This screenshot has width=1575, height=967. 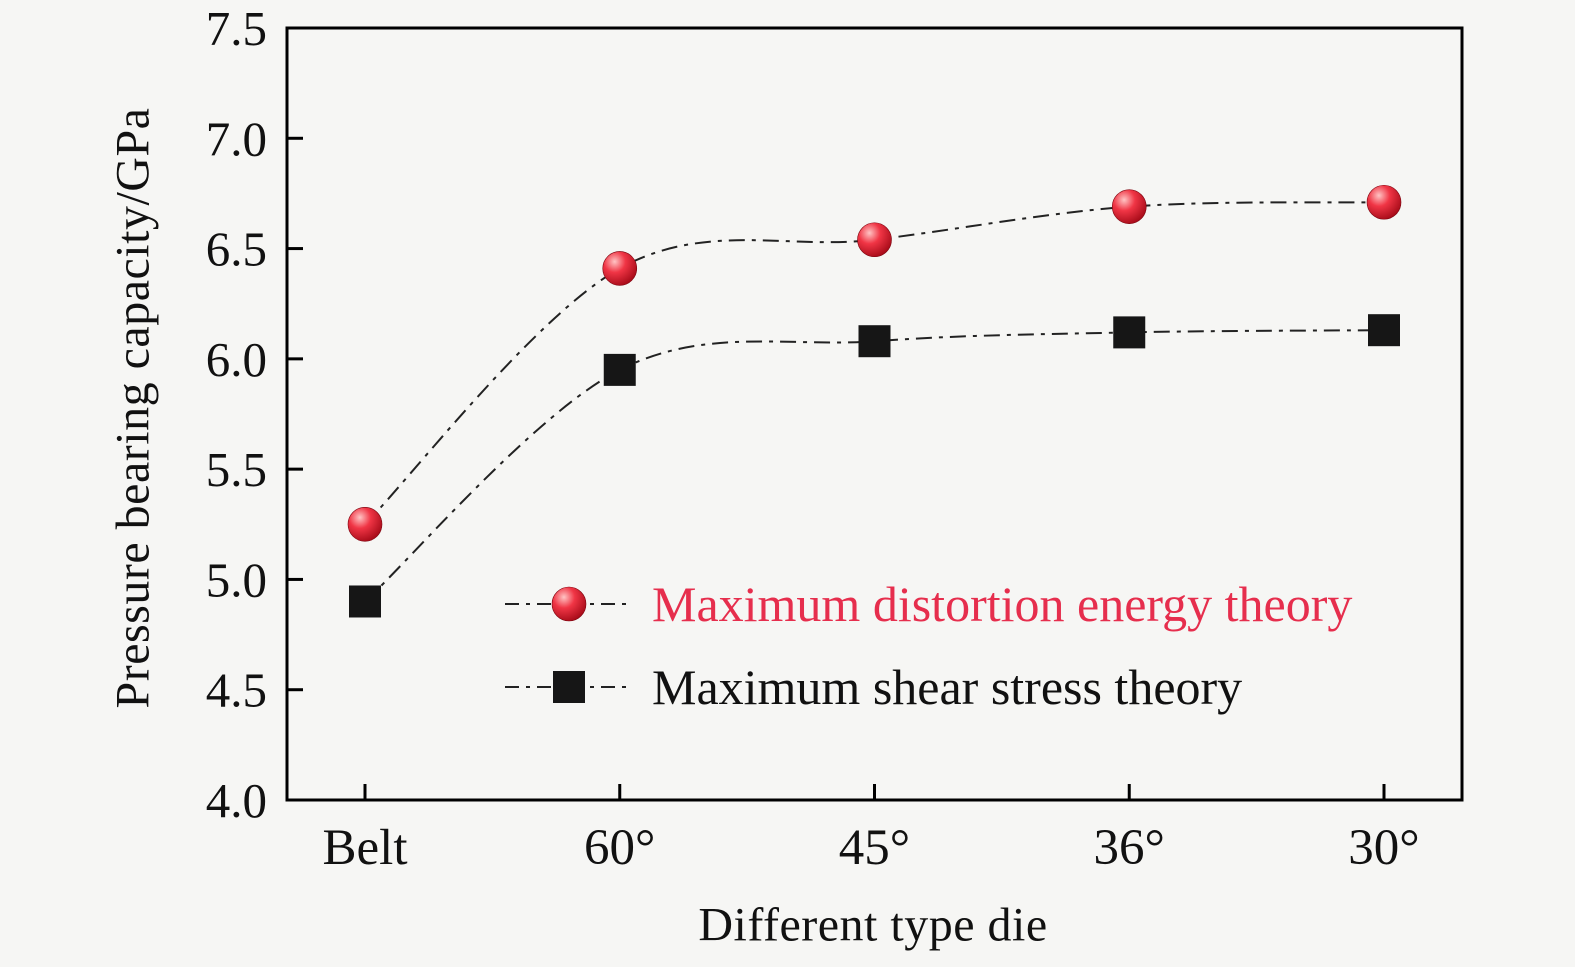 I want to click on x-tick-label: Belt, so click(x=365, y=848).